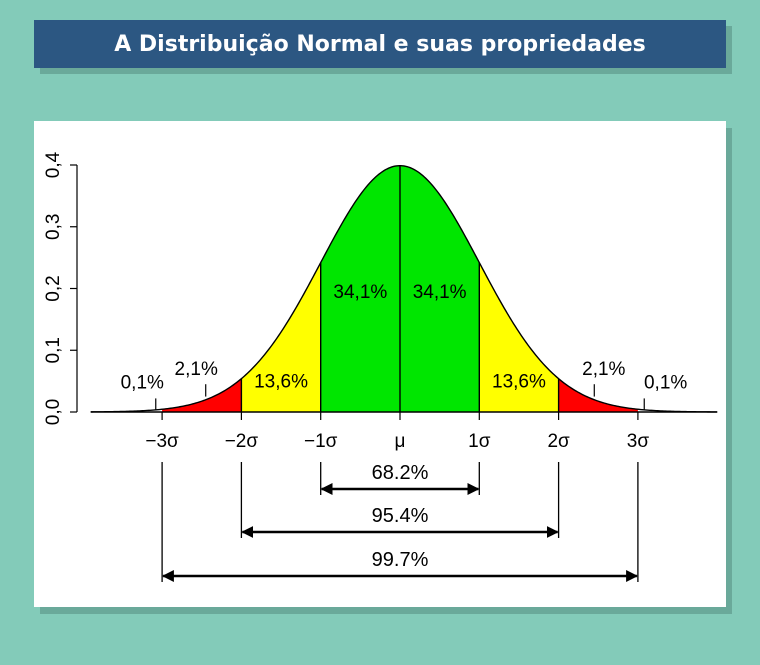  Describe the element at coordinates (142, 383) in the screenshot. I see `tail-label-0: 0,1%` at that location.